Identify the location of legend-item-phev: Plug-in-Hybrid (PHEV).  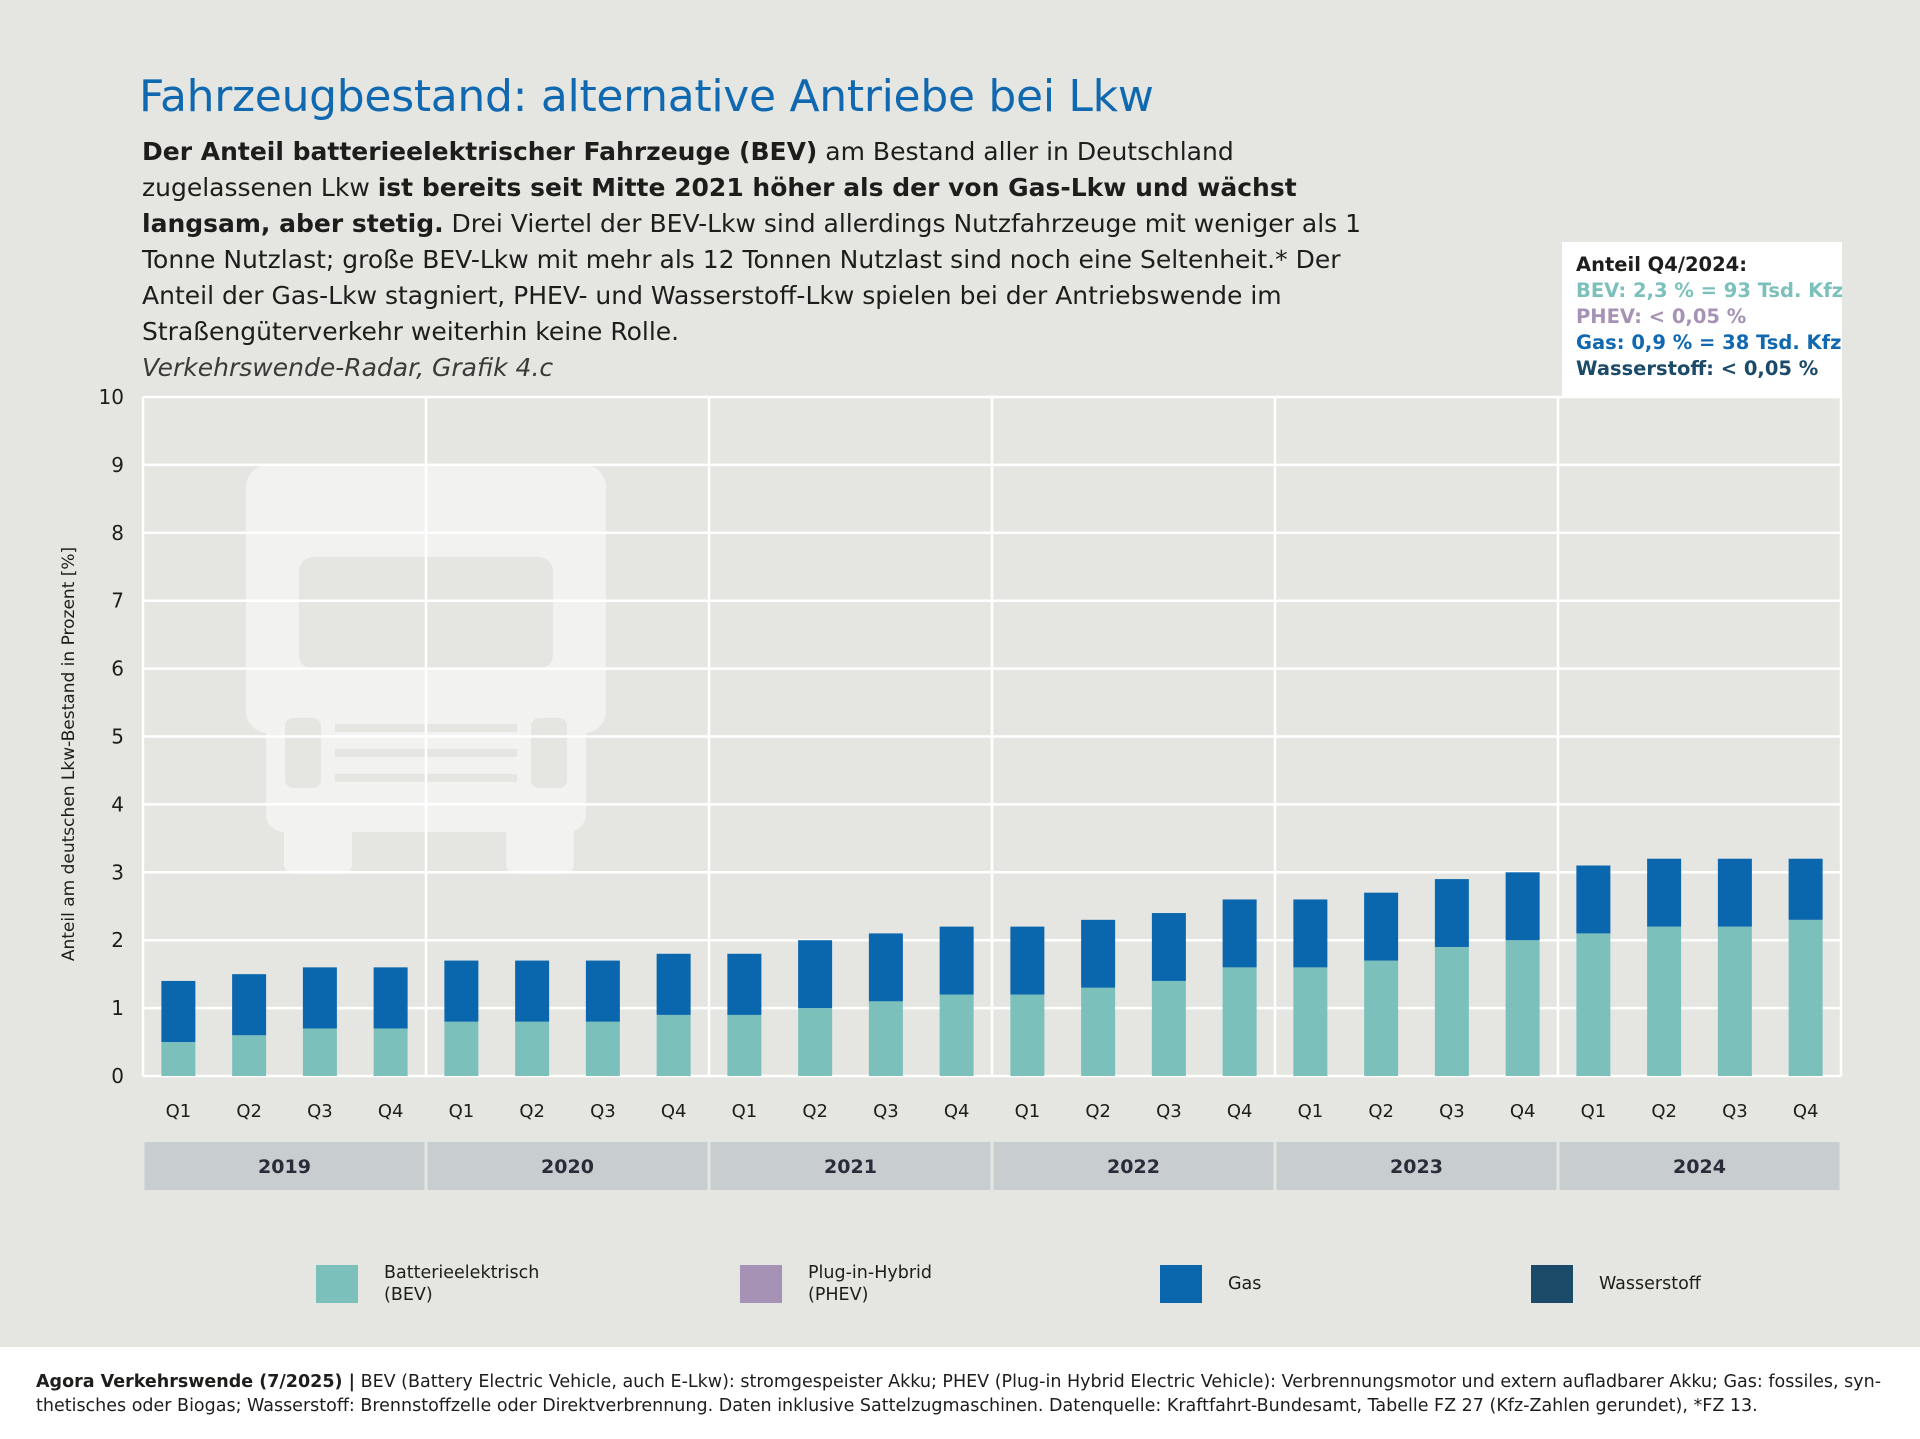
(836, 1284).